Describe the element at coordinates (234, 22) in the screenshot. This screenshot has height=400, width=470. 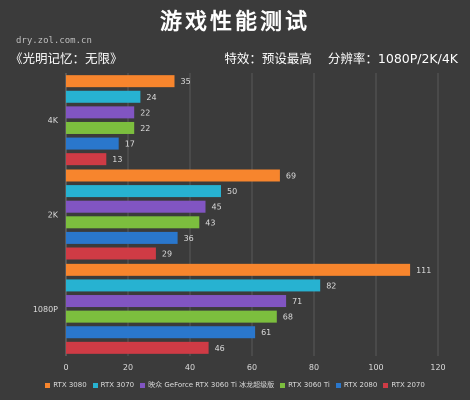
I see `page-title: 游戏性能测试` at that location.